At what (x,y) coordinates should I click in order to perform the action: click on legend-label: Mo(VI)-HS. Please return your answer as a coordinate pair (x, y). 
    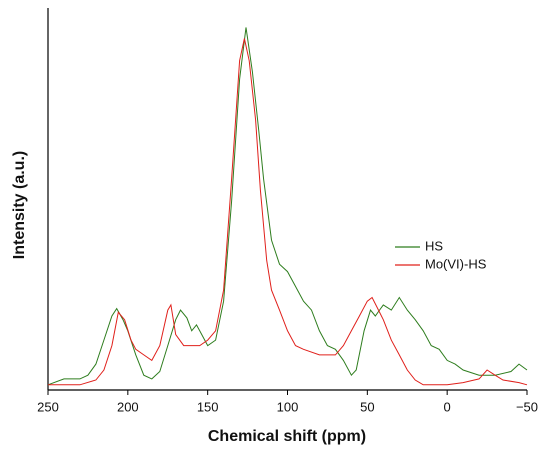
    Looking at the image, I should click on (456, 263).